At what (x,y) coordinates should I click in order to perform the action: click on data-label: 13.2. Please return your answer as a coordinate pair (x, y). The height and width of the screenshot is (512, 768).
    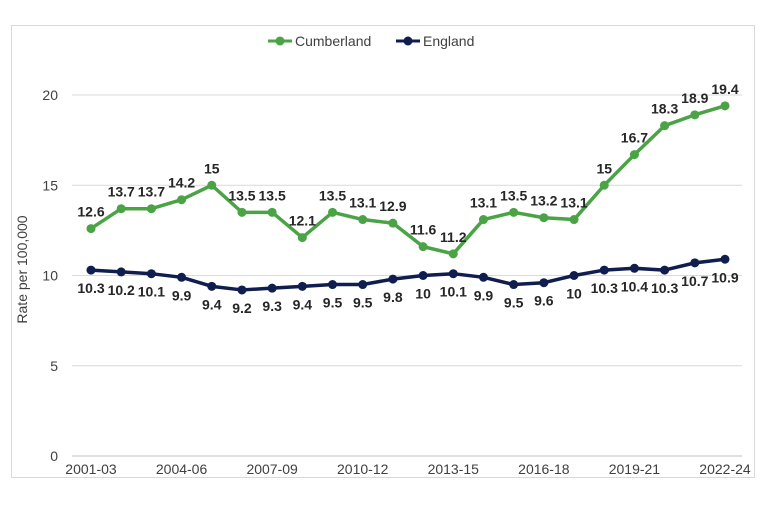
    Looking at the image, I should click on (543, 201).